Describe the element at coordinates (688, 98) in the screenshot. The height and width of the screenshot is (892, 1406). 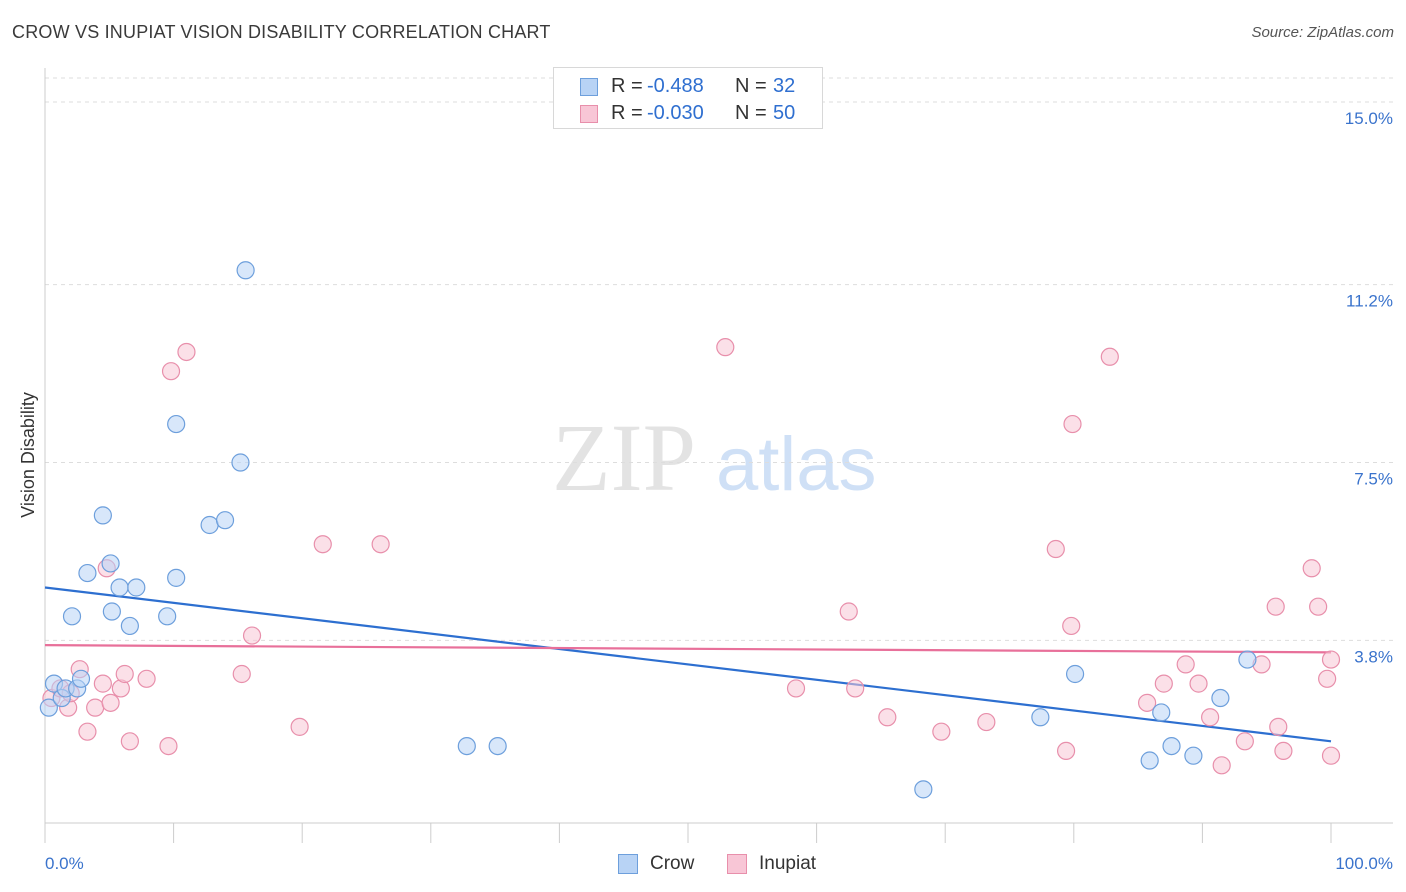
I see `correlation-legend: R = -0.488 N = 32 R = -0.030 N = 50` at that location.